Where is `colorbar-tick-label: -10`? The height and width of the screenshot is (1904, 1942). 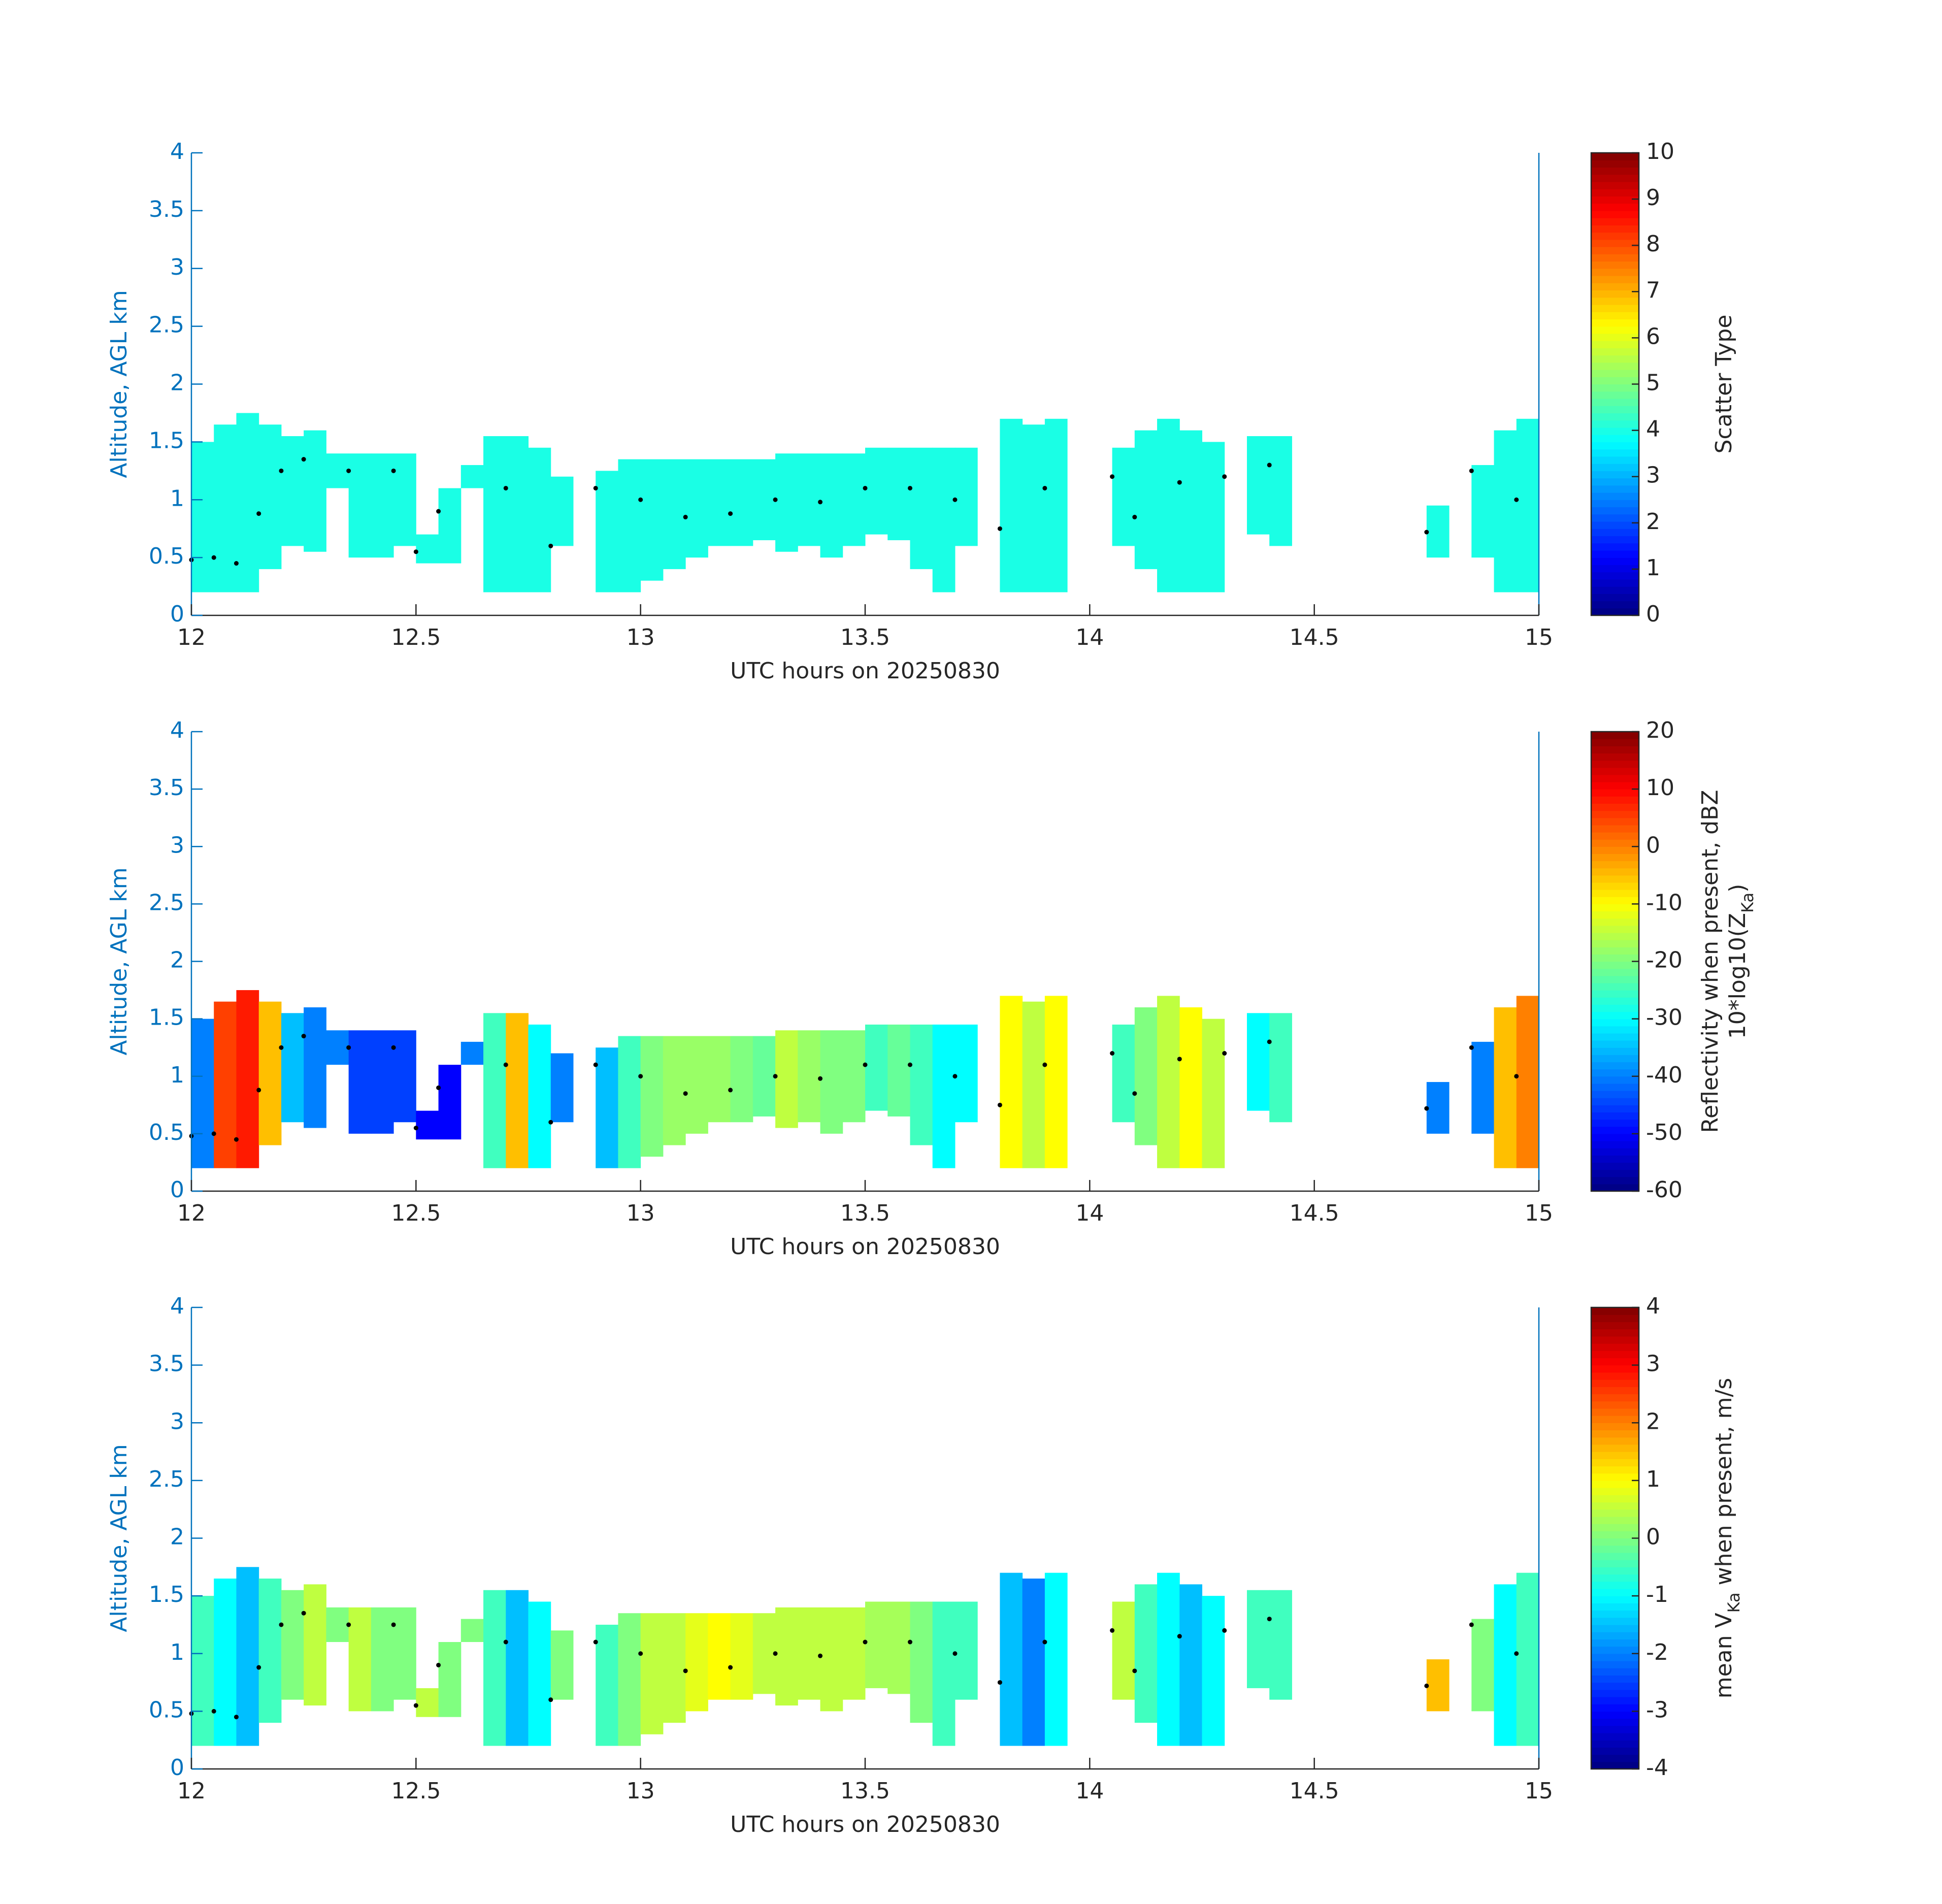
colorbar-tick-label: -10 is located at coordinates (1664, 903).